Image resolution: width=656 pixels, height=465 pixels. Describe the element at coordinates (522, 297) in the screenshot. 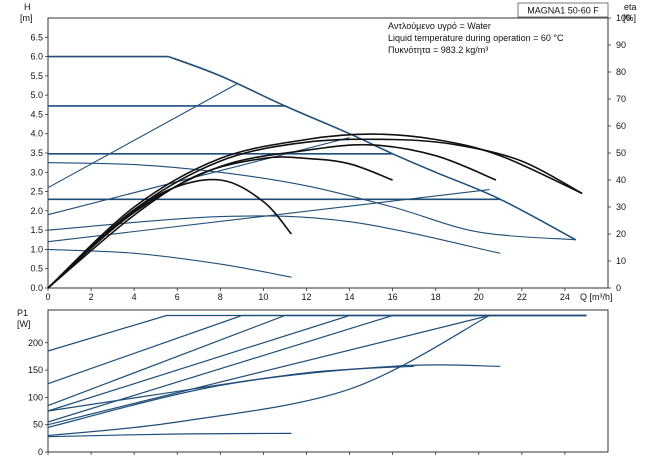

I see `x-tick-label: 22` at that location.